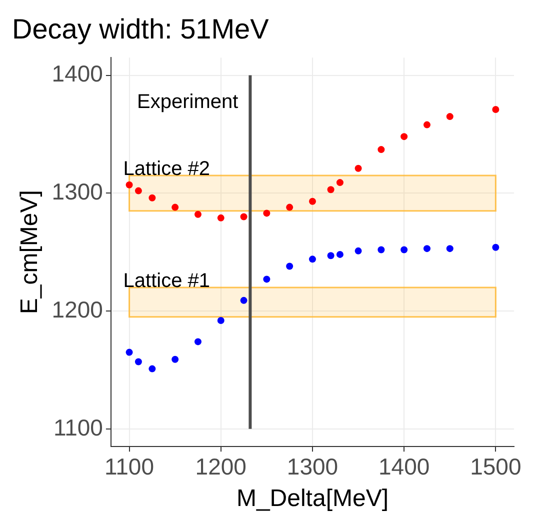 The height and width of the screenshot is (527, 536). Describe the element at coordinates (166, 169) in the screenshot. I see `band-label: Lattice #2` at that location.